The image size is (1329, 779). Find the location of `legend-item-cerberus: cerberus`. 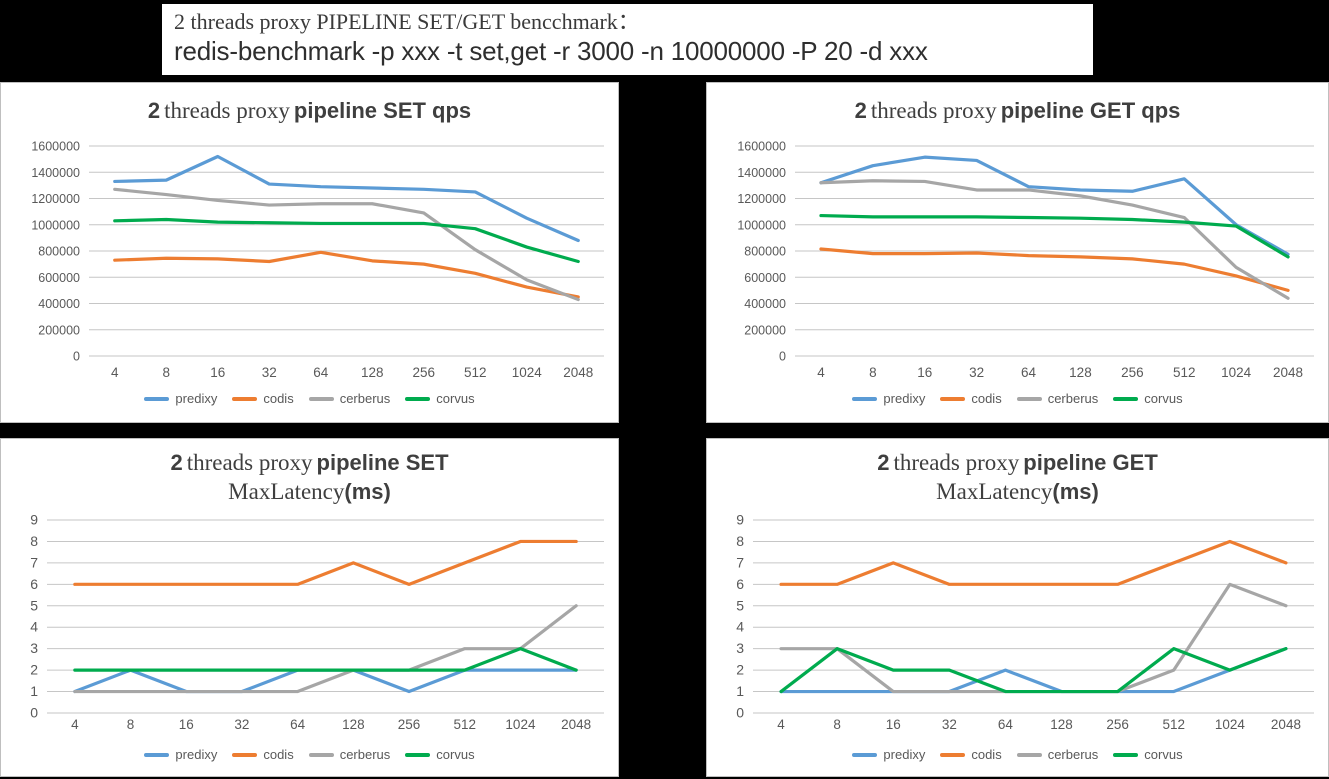

legend-item-cerberus: cerberus is located at coordinates (1057, 398).